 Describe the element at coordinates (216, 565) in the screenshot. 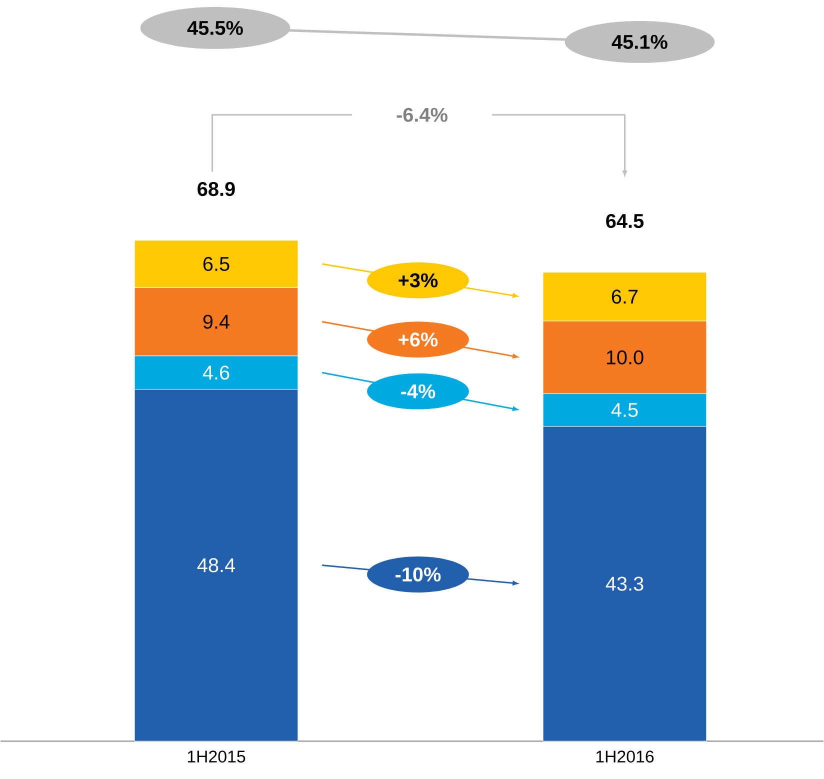

I see `data-label: 48.4` at that location.